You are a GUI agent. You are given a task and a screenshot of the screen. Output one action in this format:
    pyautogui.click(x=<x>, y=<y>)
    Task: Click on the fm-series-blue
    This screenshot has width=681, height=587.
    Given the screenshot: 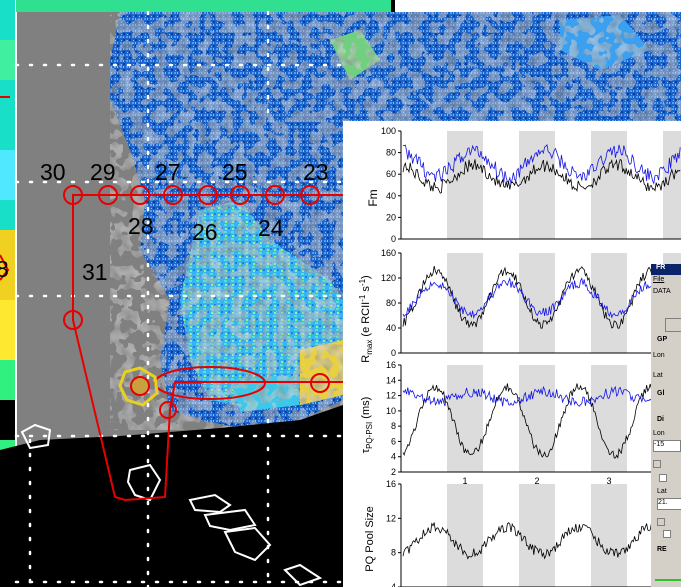 What is the action you would take?
    pyautogui.click(x=541, y=164)
    